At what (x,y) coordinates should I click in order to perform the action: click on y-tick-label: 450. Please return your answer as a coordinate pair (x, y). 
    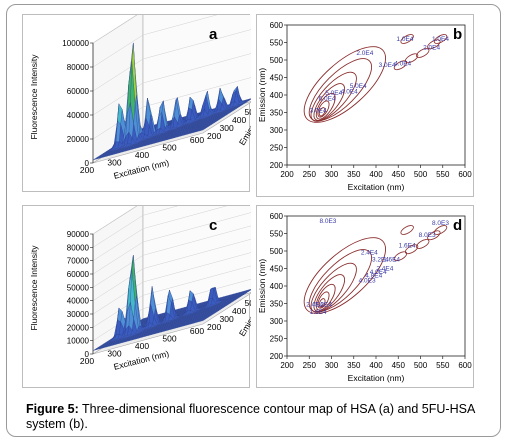
    Looking at the image, I should click on (277, 78).